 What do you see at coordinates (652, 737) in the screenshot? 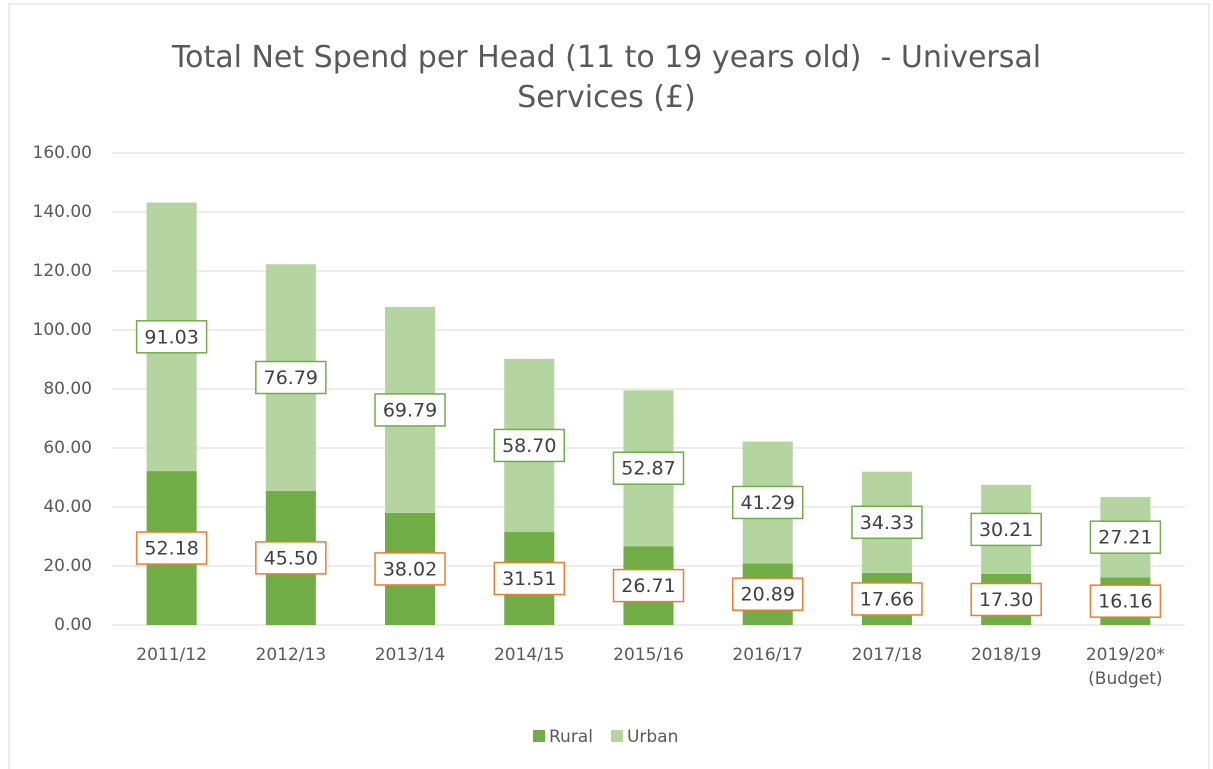
I see `legend-label: Urban` at bounding box center [652, 737].